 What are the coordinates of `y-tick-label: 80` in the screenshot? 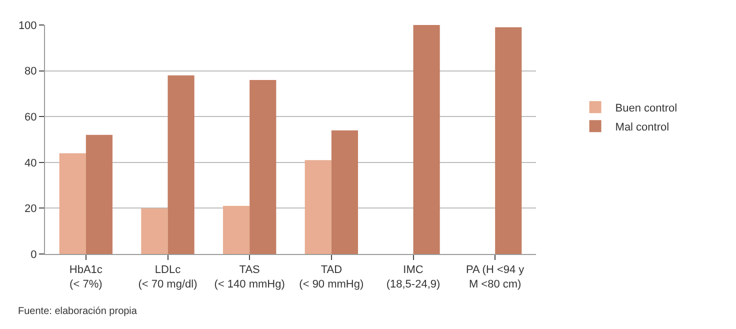 It's located at (30, 72).